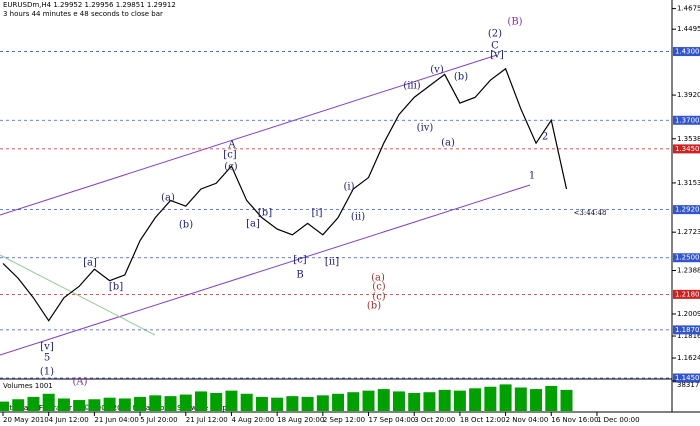  What do you see at coordinates (425, 128) in the screenshot?
I see `wave-label: (iv)` at bounding box center [425, 128].